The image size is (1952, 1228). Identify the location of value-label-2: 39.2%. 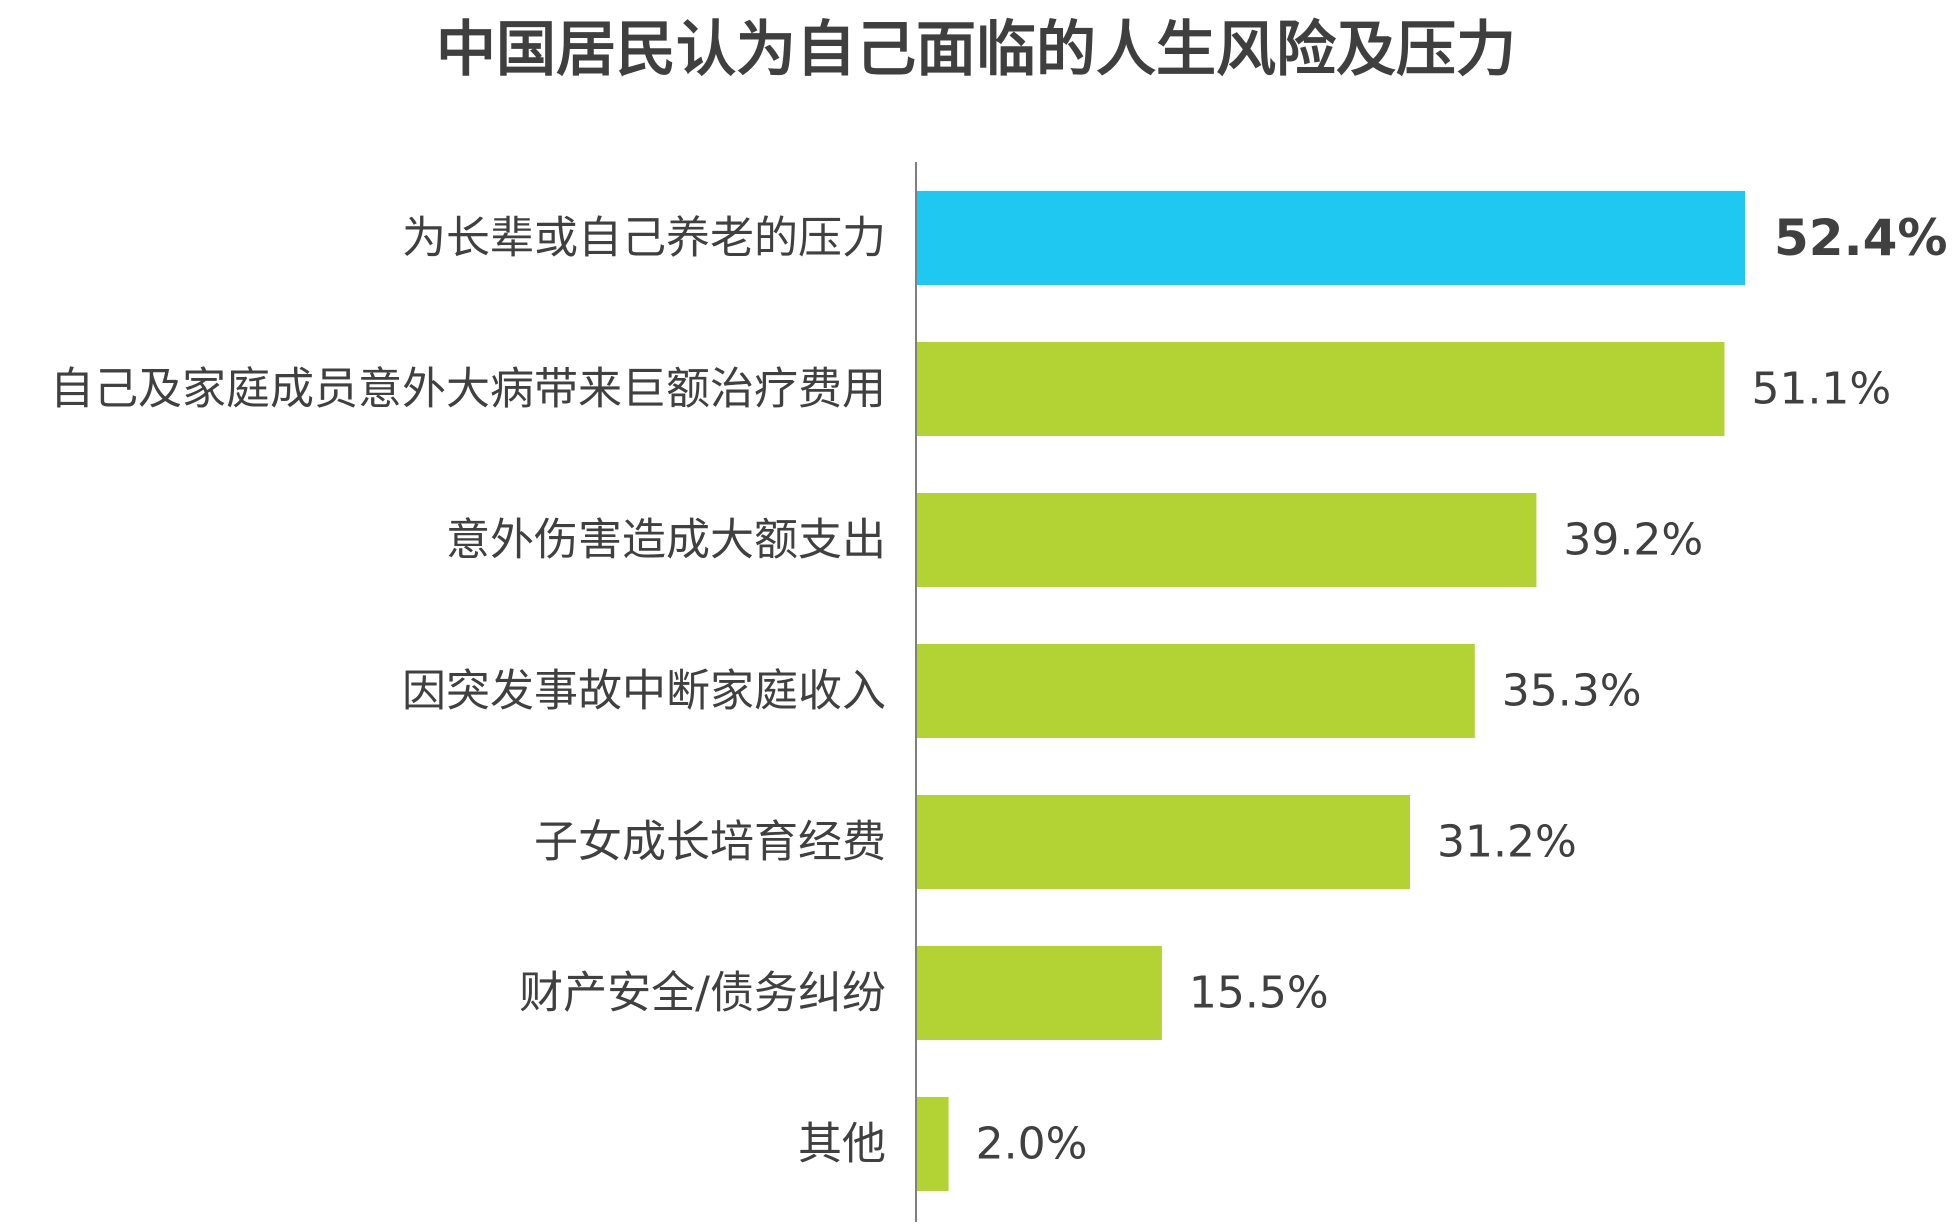
(1633, 540).